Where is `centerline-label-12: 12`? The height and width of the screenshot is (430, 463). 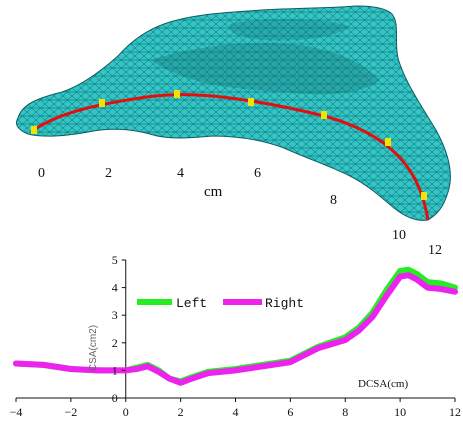
centerline-label-12: 12 is located at coordinates (435, 250).